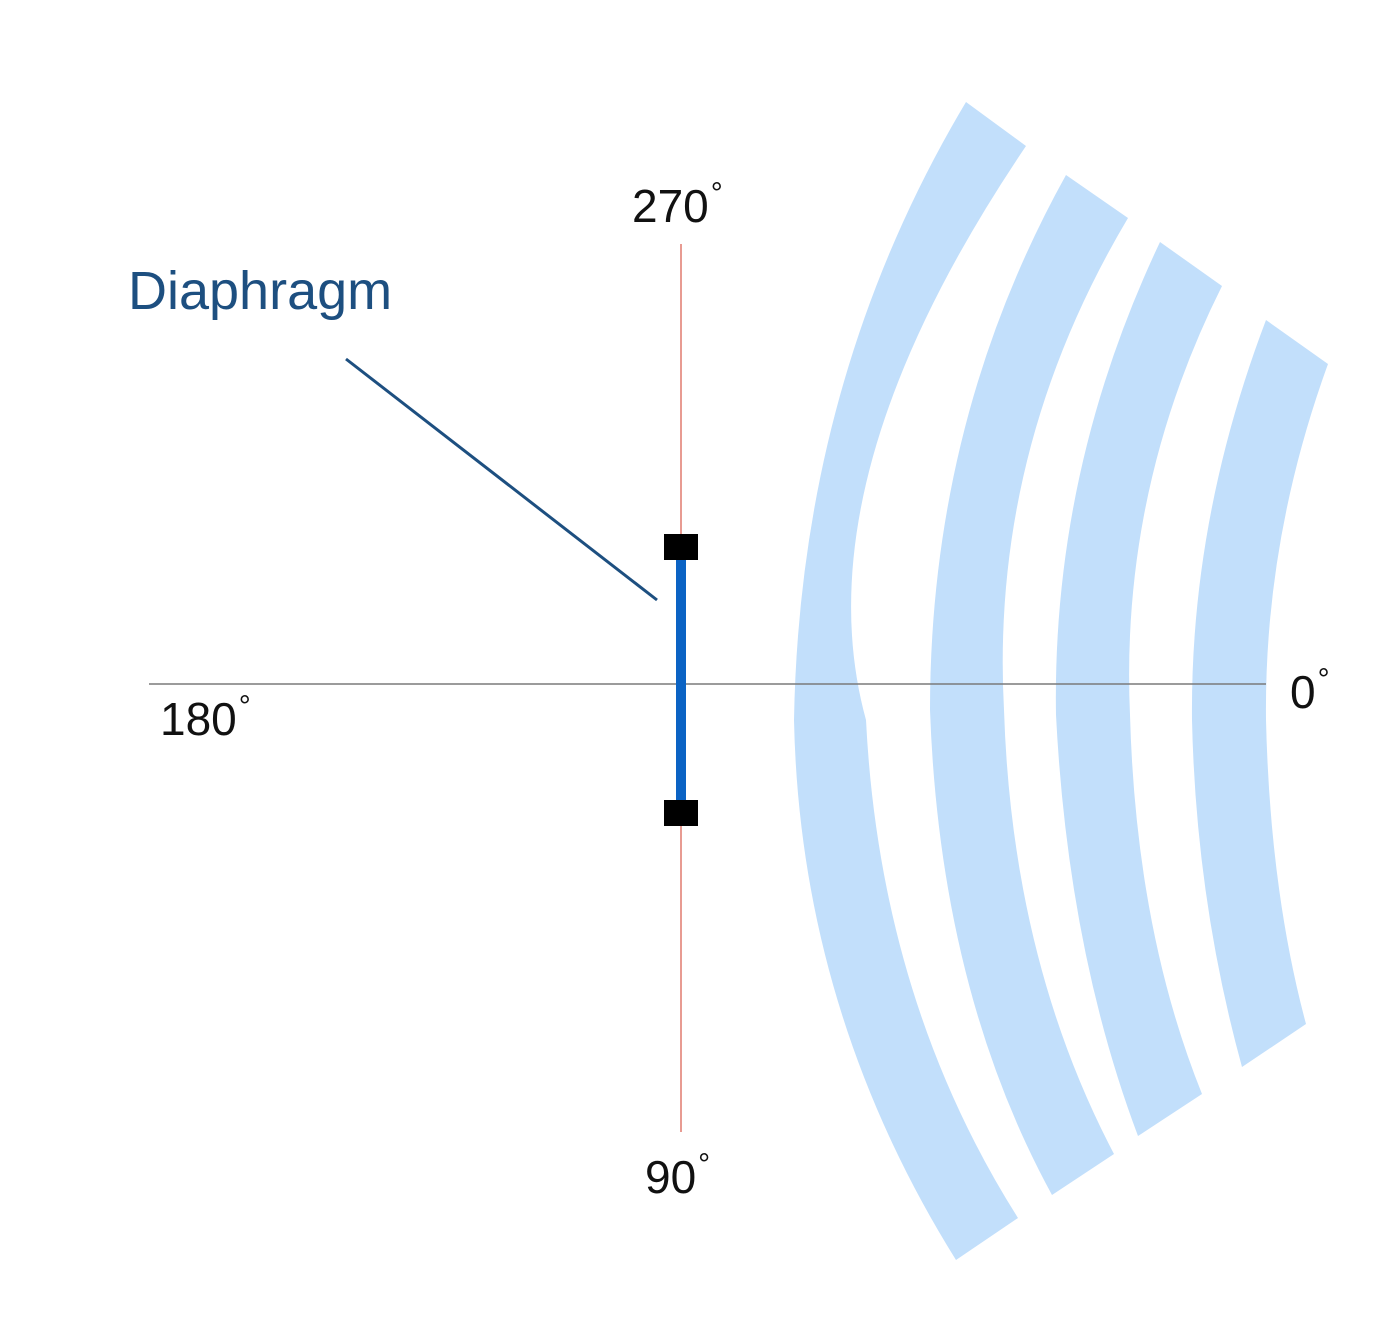 This screenshot has width=1390, height=1320. Describe the element at coordinates (260, 291) in the screenshot. I see `diaphragm-label: Diaphragm` at that location.